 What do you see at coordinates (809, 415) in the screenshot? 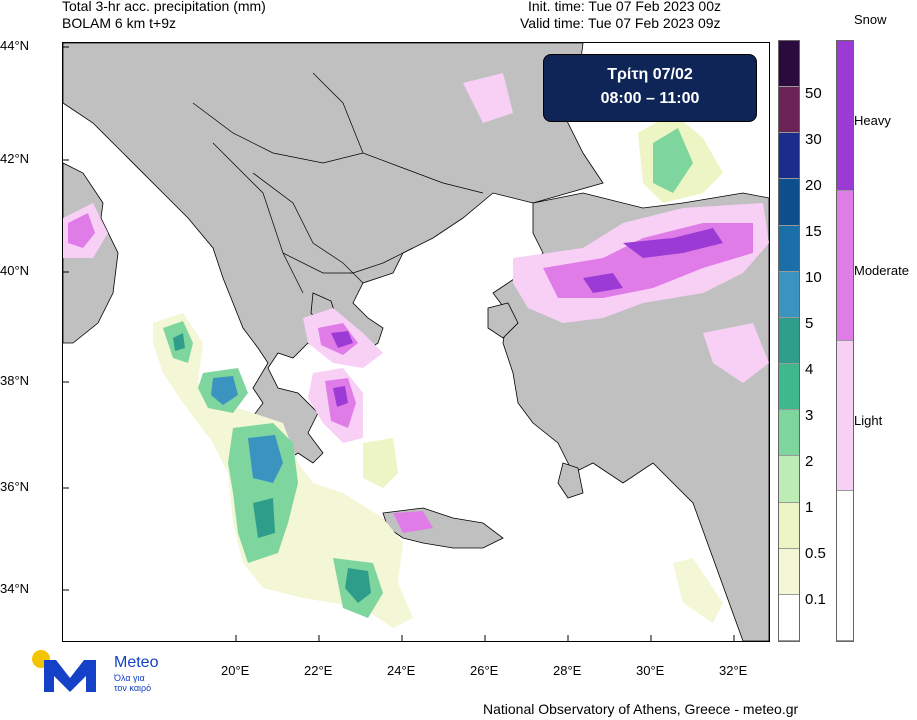
I see `precip-level-label: 3` at bounding box center [809, 415].